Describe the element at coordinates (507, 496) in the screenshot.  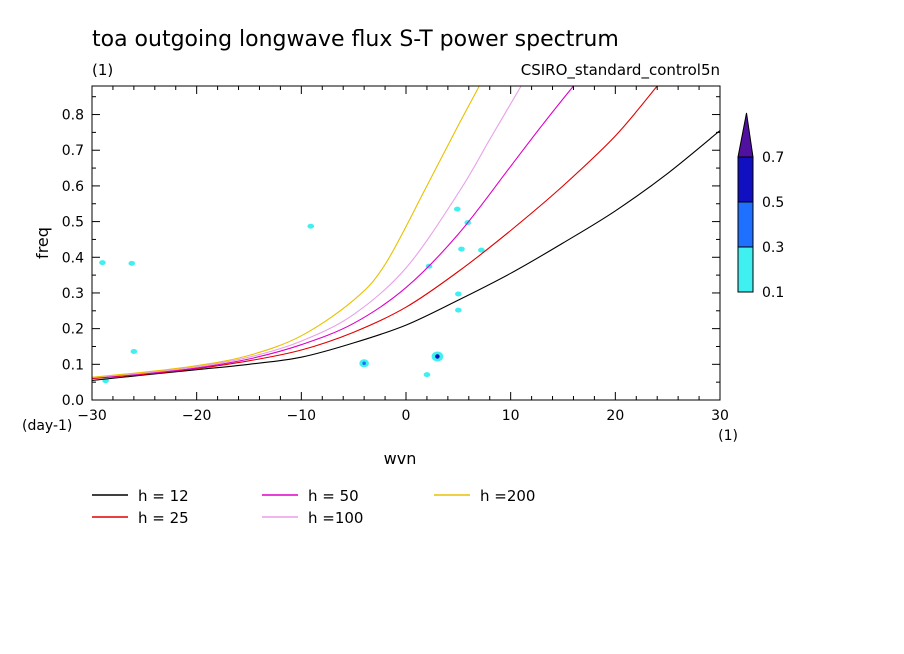
I see `legend-label-4: h =200` at that location.